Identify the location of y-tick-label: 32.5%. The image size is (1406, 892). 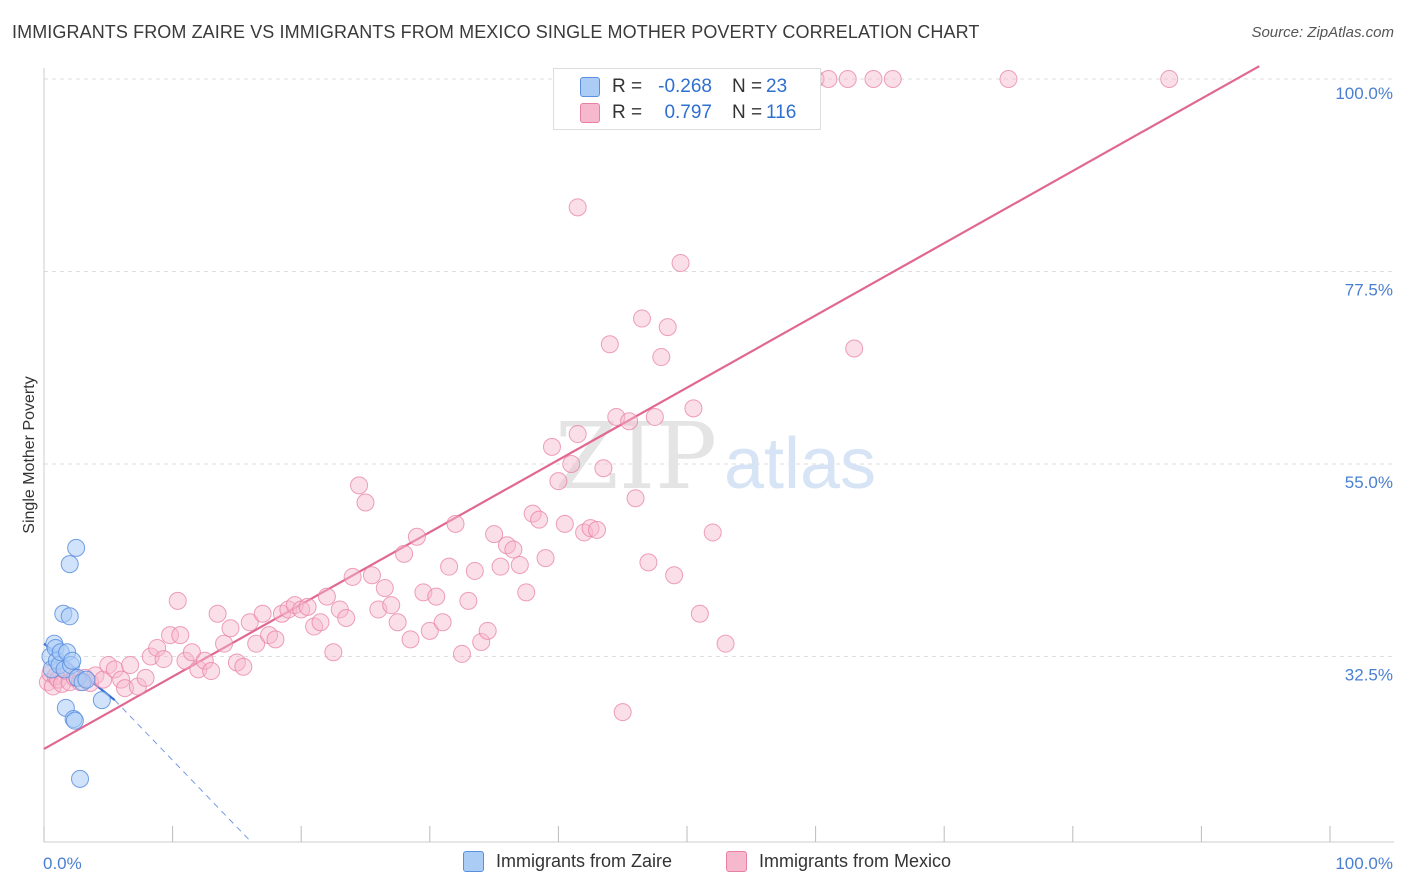
(1369, 675).